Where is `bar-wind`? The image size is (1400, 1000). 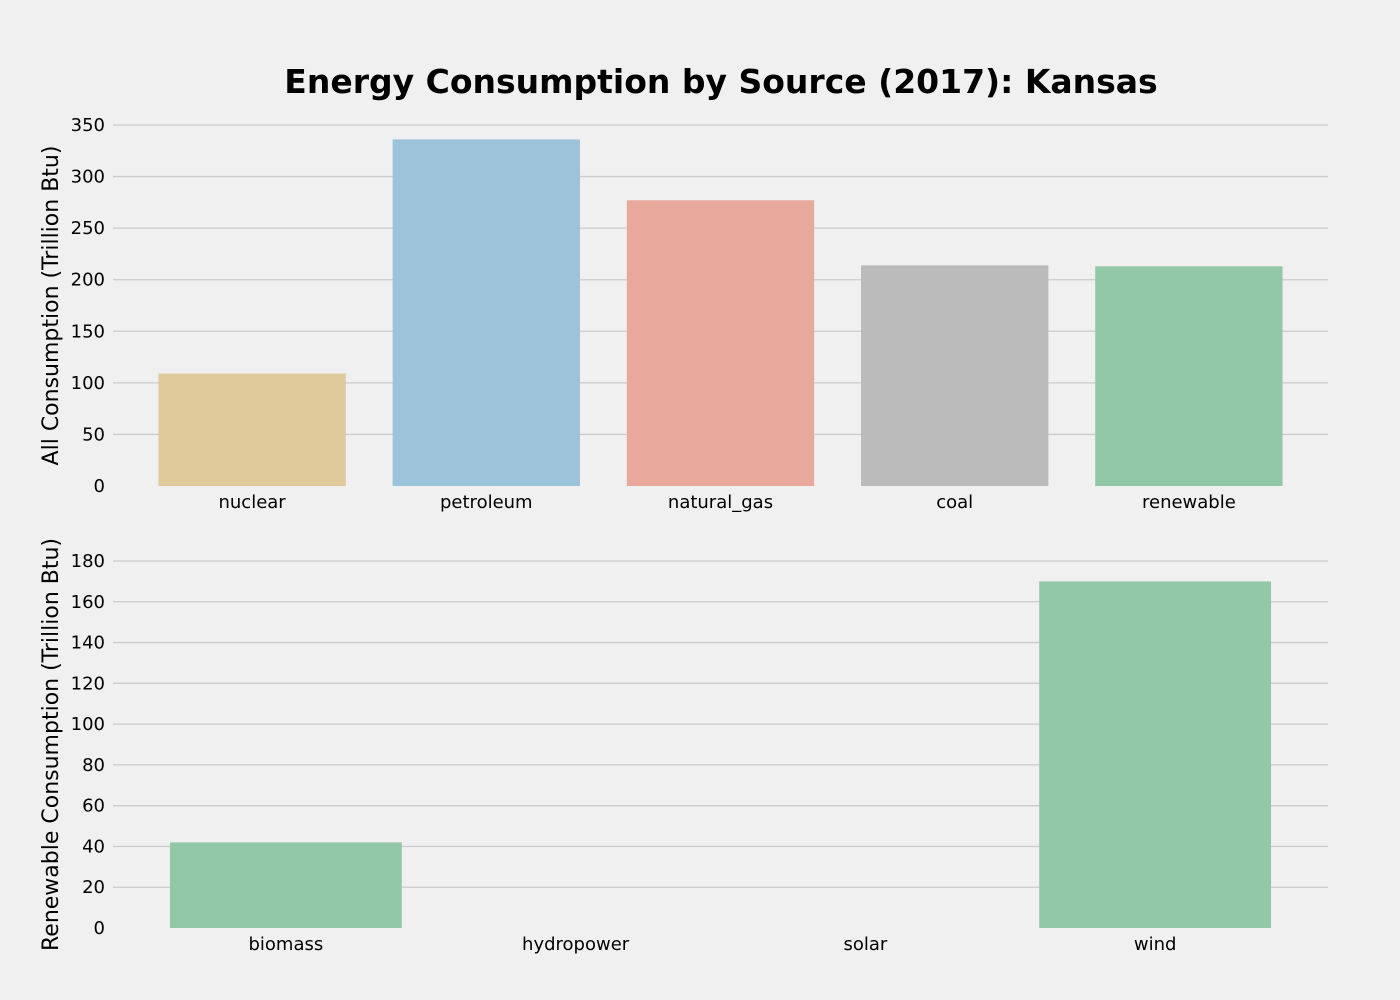 bar-wind is located at coordinates (1155, 754).